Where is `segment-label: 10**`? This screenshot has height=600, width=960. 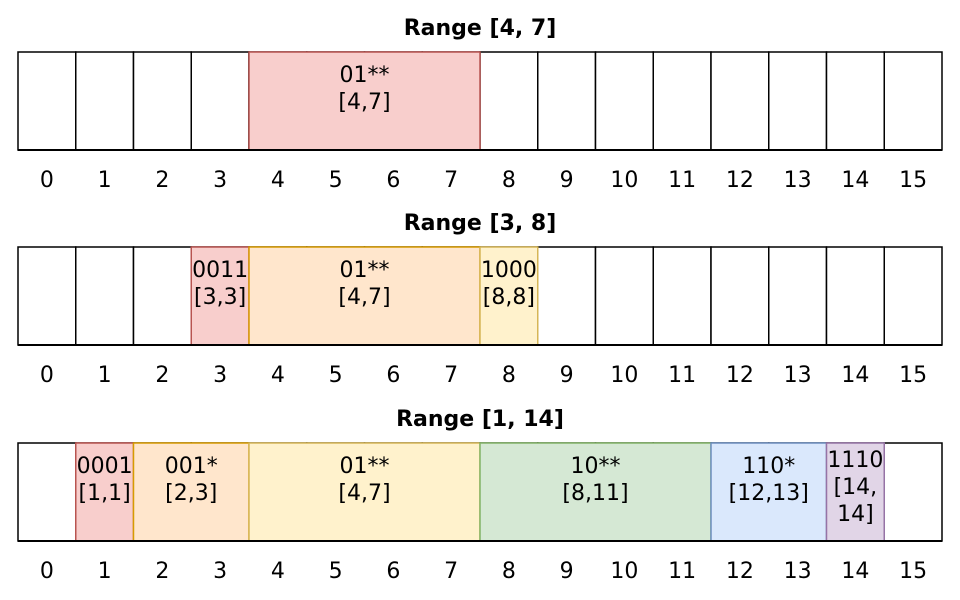
segment-label: 10** is located at coordinates (596, 466).